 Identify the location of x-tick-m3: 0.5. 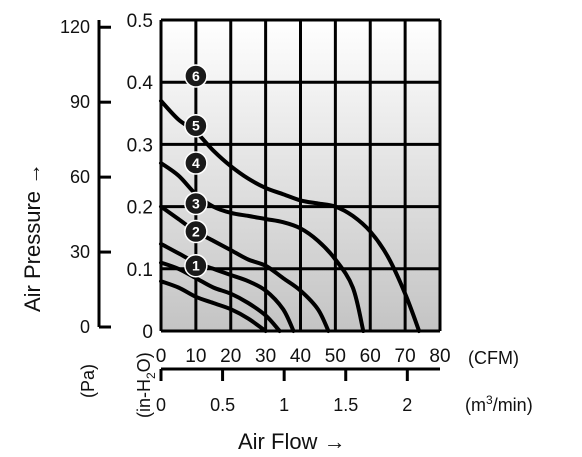
(222, 405).